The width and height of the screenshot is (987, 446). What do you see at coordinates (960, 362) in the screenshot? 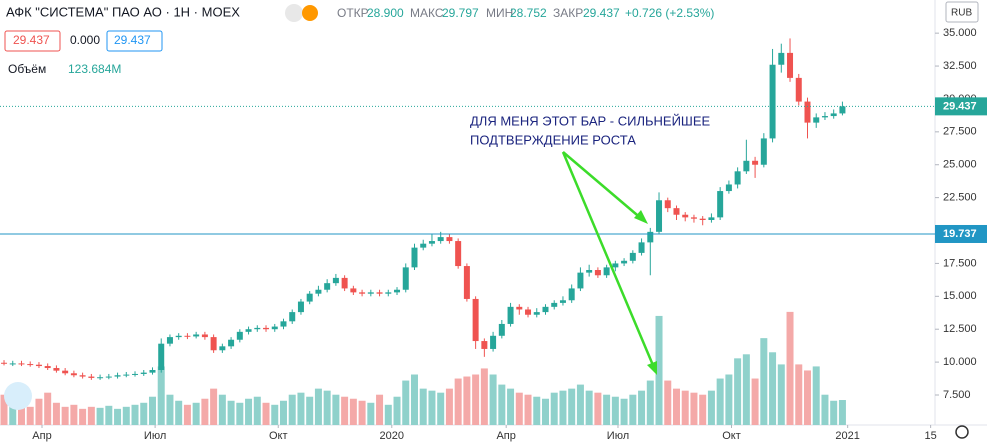
I see `y-tick-label: 10.000` at bounding box center [960, 362].